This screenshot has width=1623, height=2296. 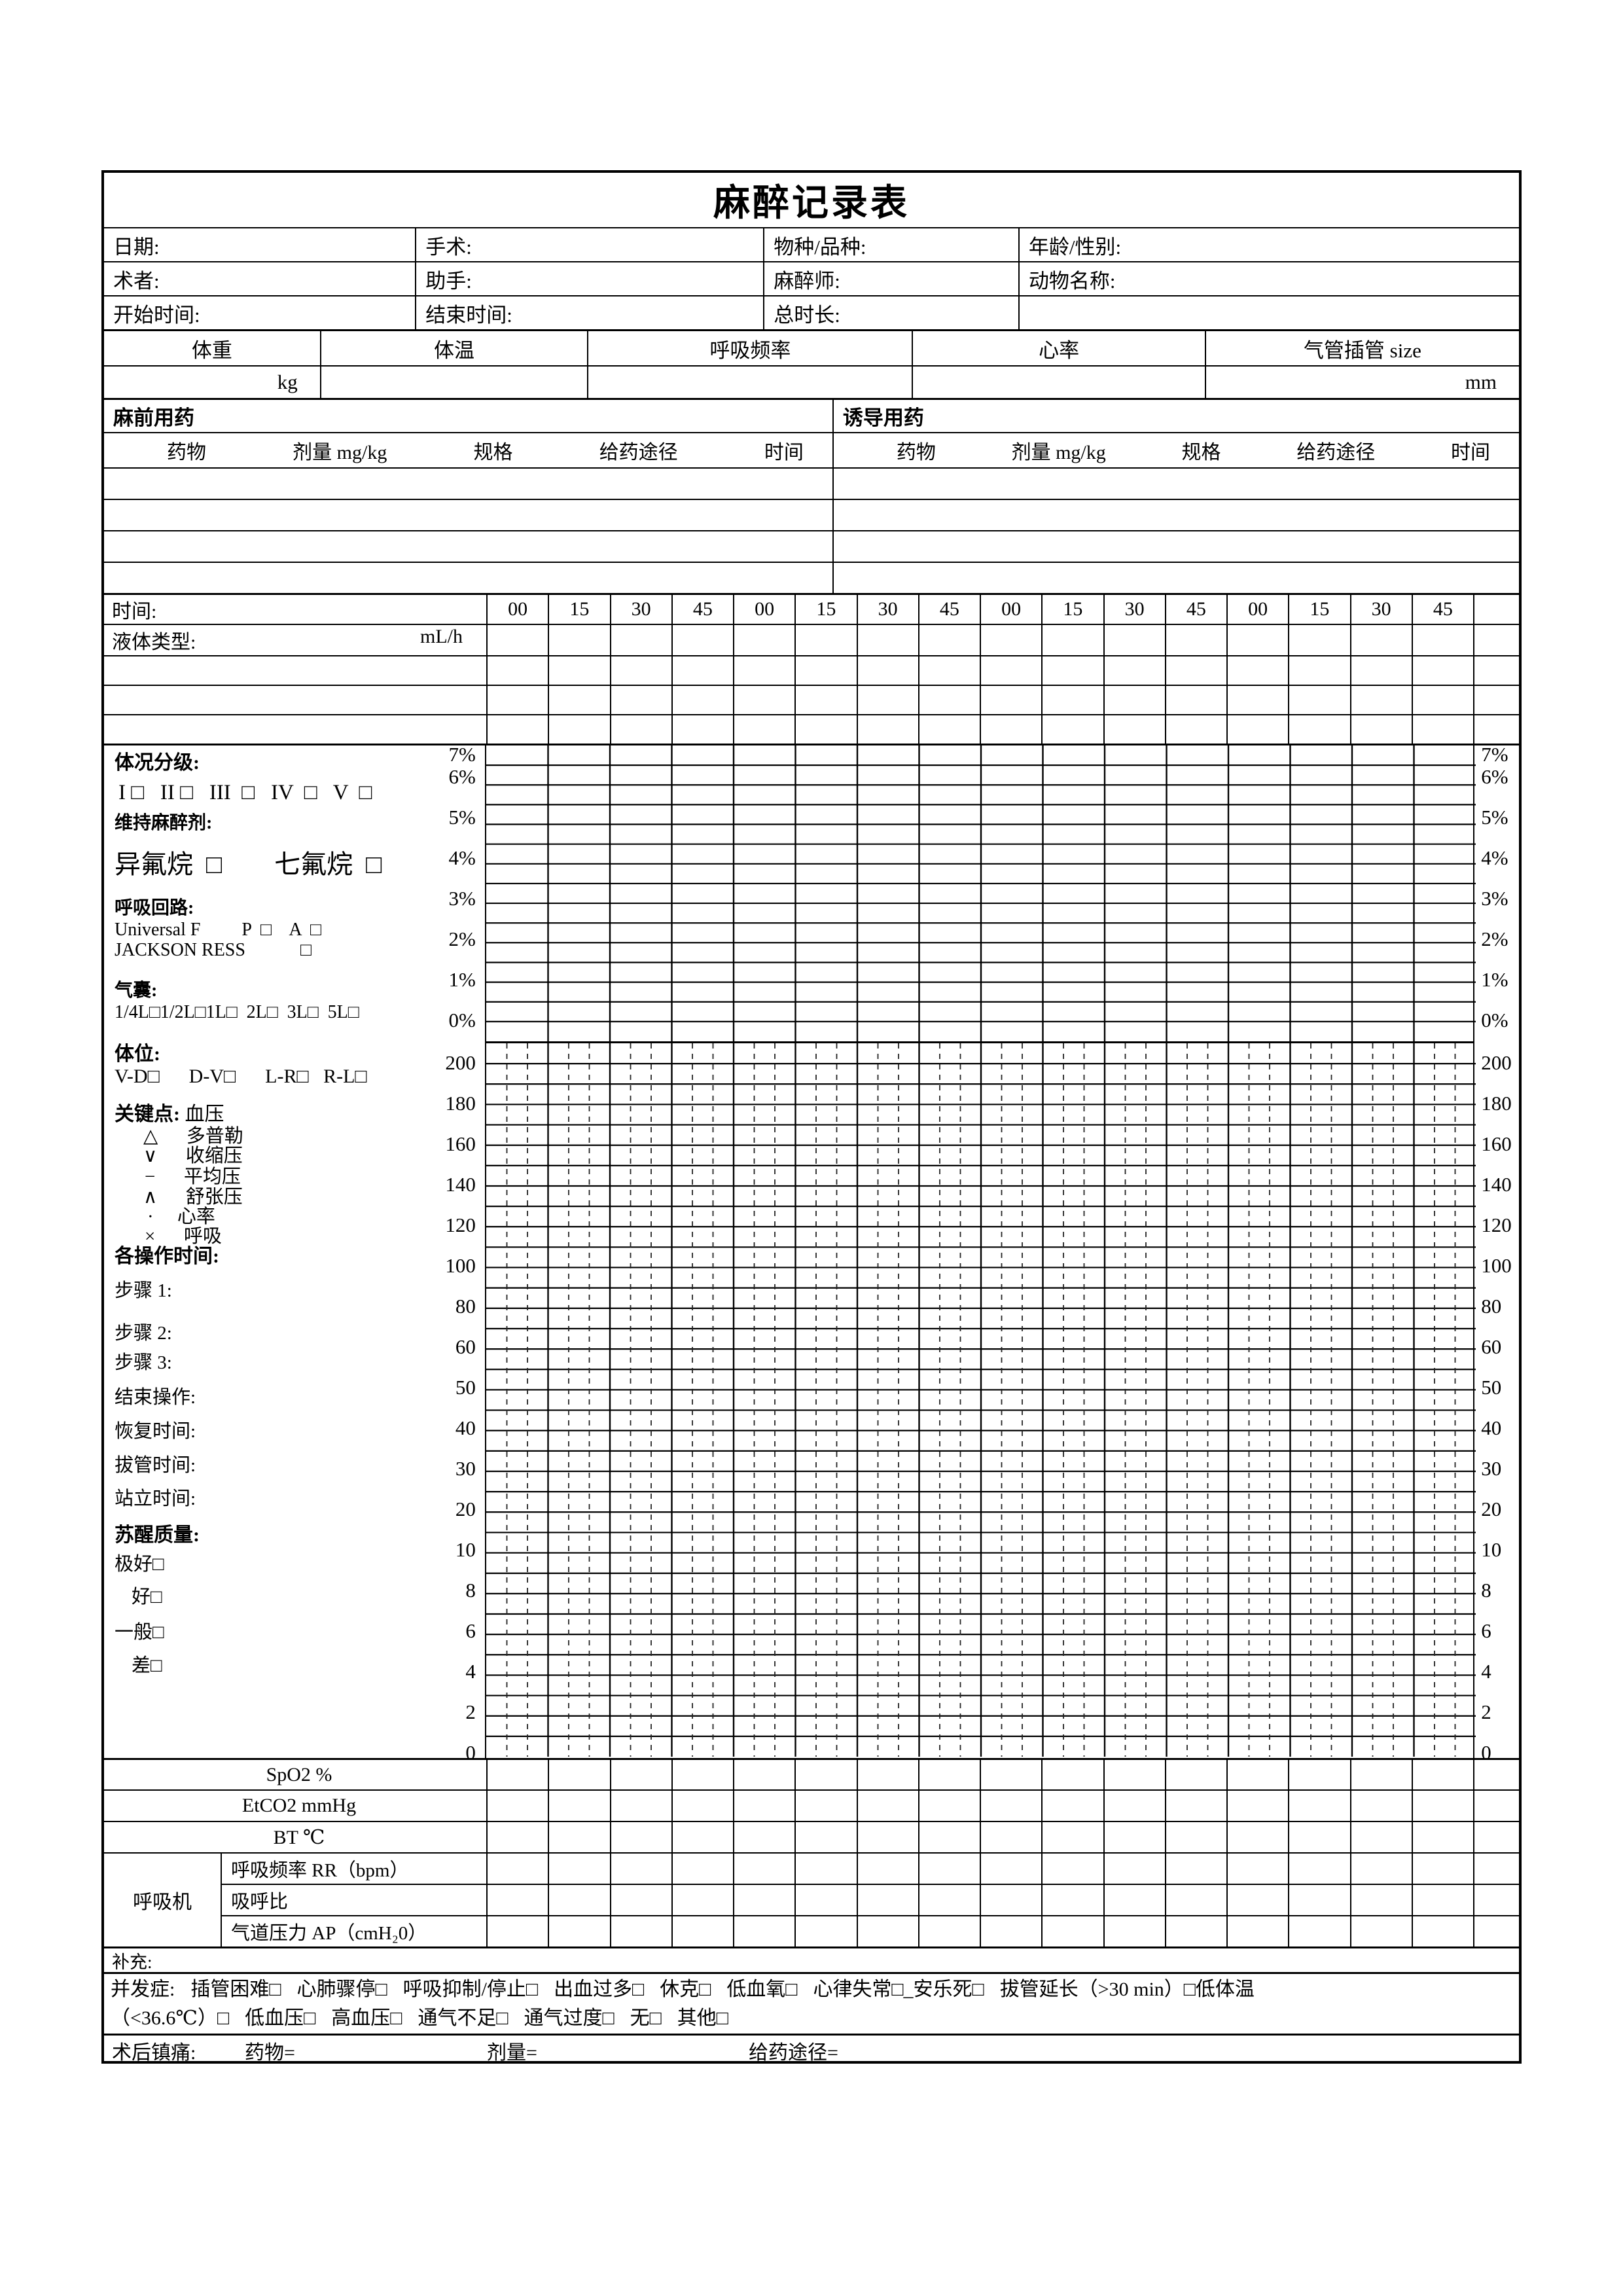 I want to click on sidebar-item: V-D□ D-V□ L-R□ R-L□, so click(x=241, y=1076).